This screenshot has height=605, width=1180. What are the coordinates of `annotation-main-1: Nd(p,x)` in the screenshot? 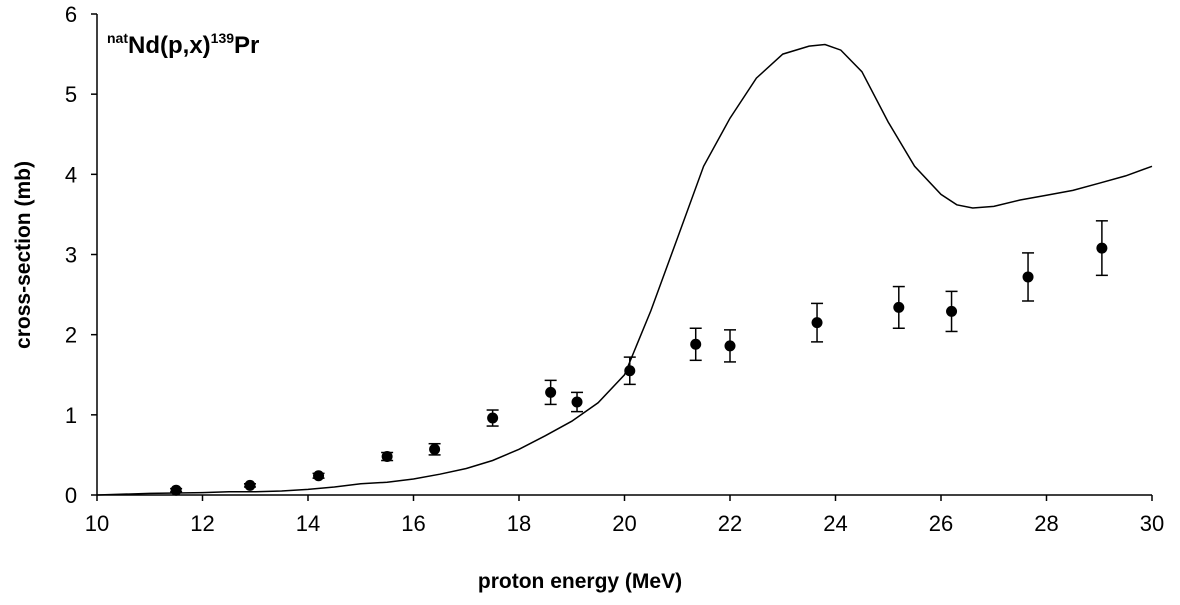 It's located at (169, 45).